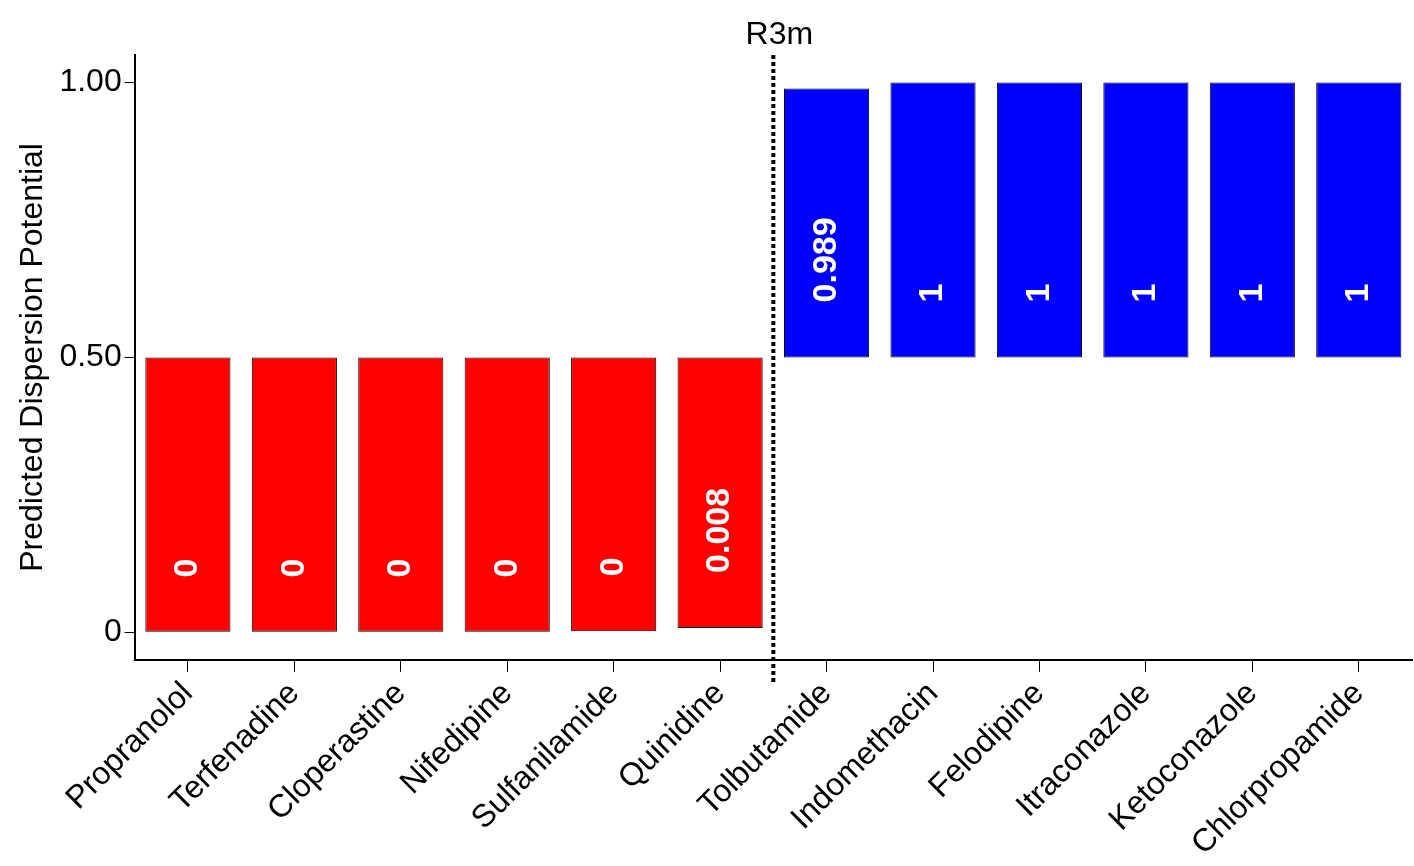 Image resolution: width=1414 pixels, height=866 pixels. What do you see at coordinates (779, 32) in the screenshot?
I see `text: R3m` at bounding box center [779, 32].